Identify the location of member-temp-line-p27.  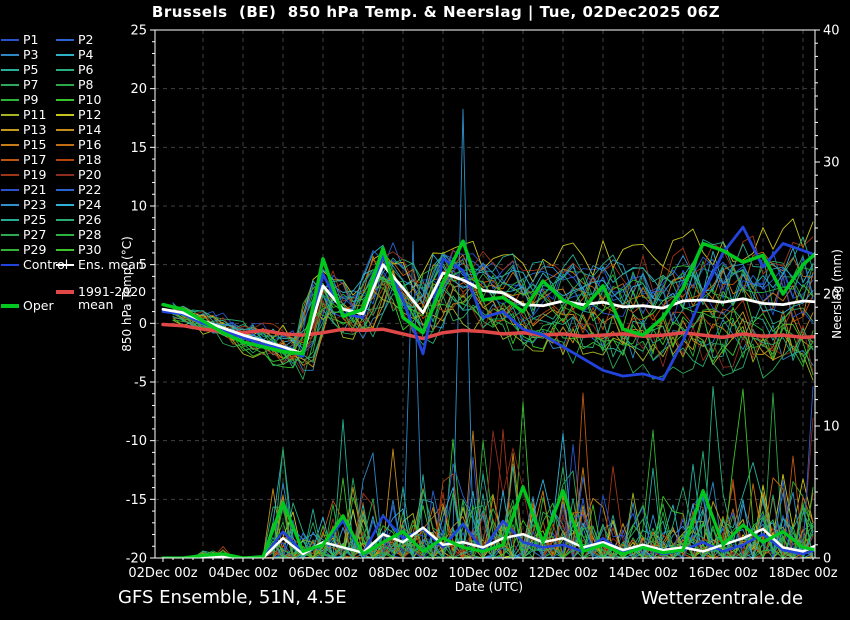
(493, 329).